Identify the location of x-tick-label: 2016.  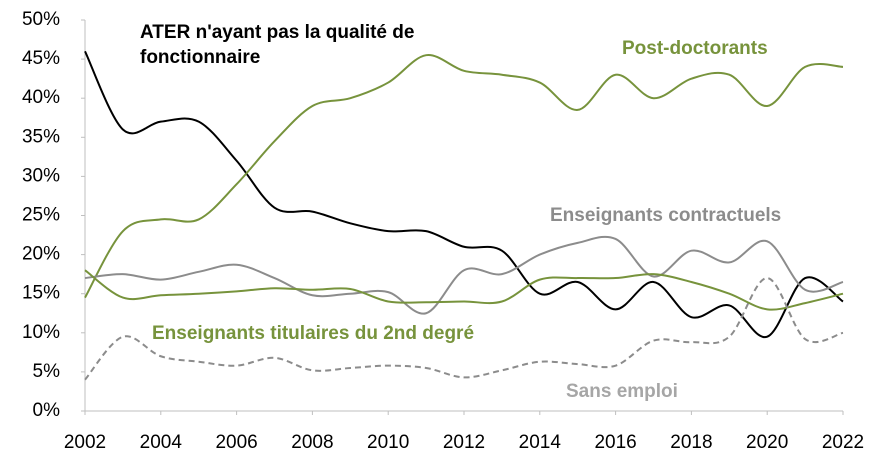
(615, 442).